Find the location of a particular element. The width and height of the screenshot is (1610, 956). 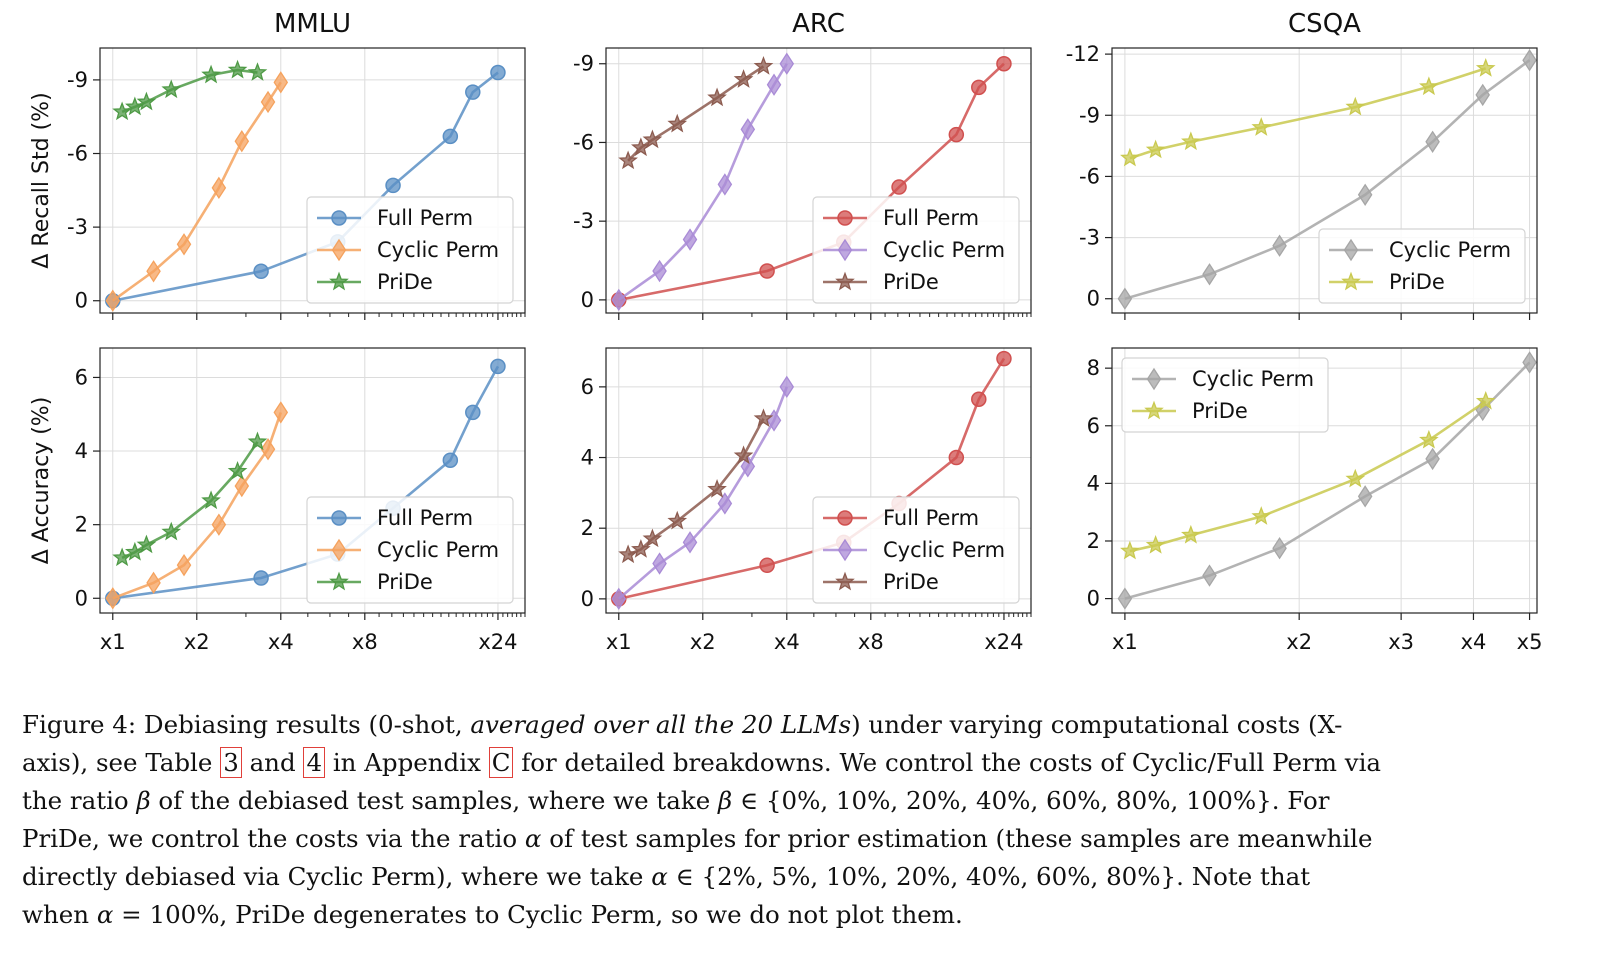

x-tick-label: x3 is located at coordinates (1401, 642).